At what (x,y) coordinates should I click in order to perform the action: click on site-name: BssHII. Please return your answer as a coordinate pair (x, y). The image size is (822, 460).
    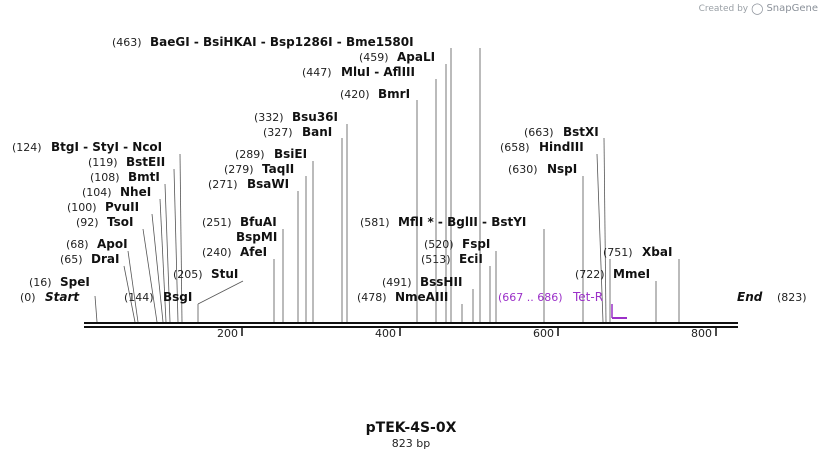
    Looking at the image, I should click on (441, 282).